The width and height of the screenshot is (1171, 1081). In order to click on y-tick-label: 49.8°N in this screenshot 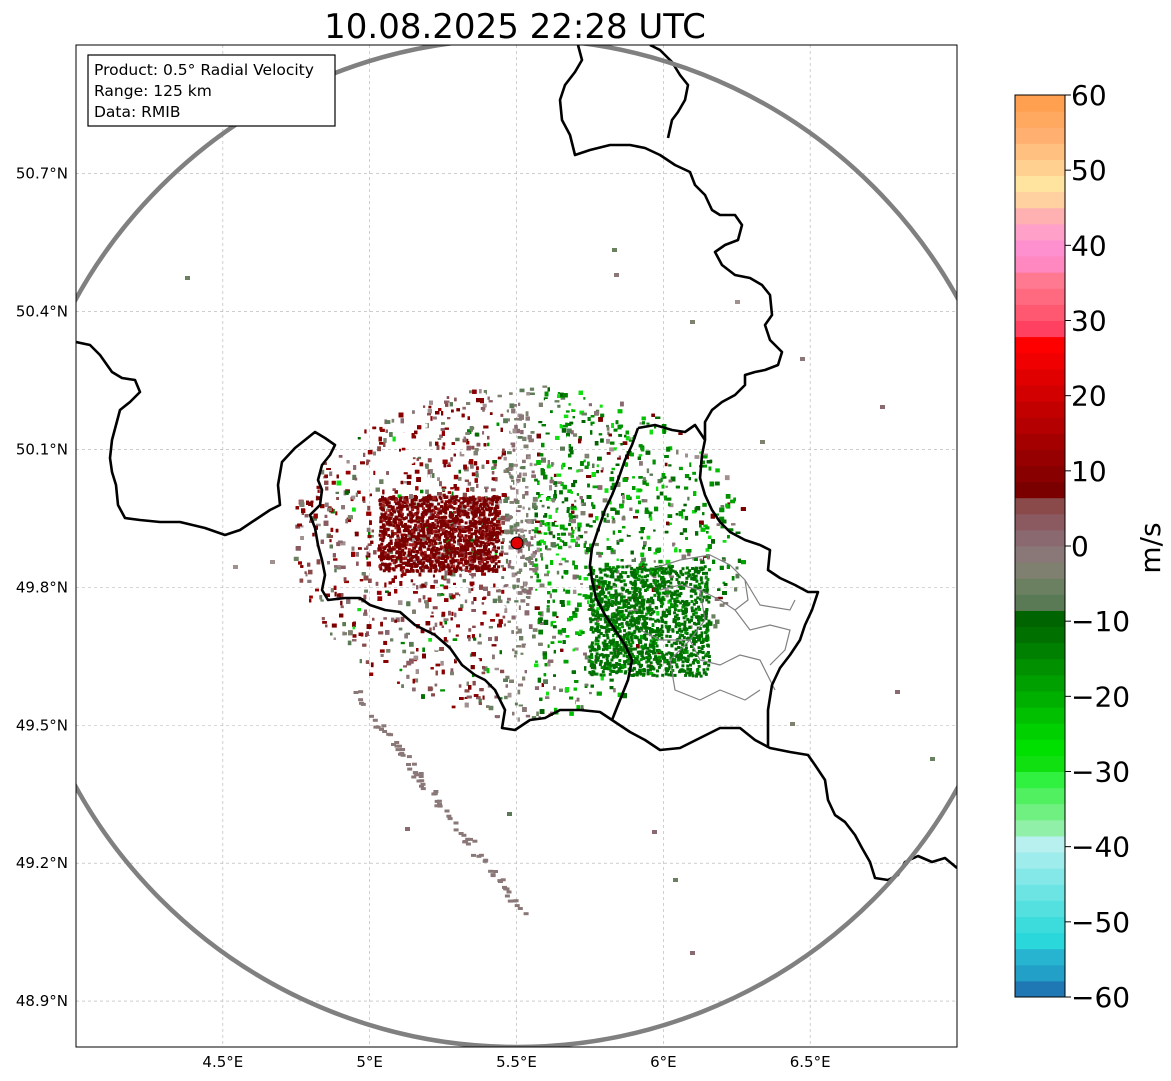, I will do `click(42, 587)`.